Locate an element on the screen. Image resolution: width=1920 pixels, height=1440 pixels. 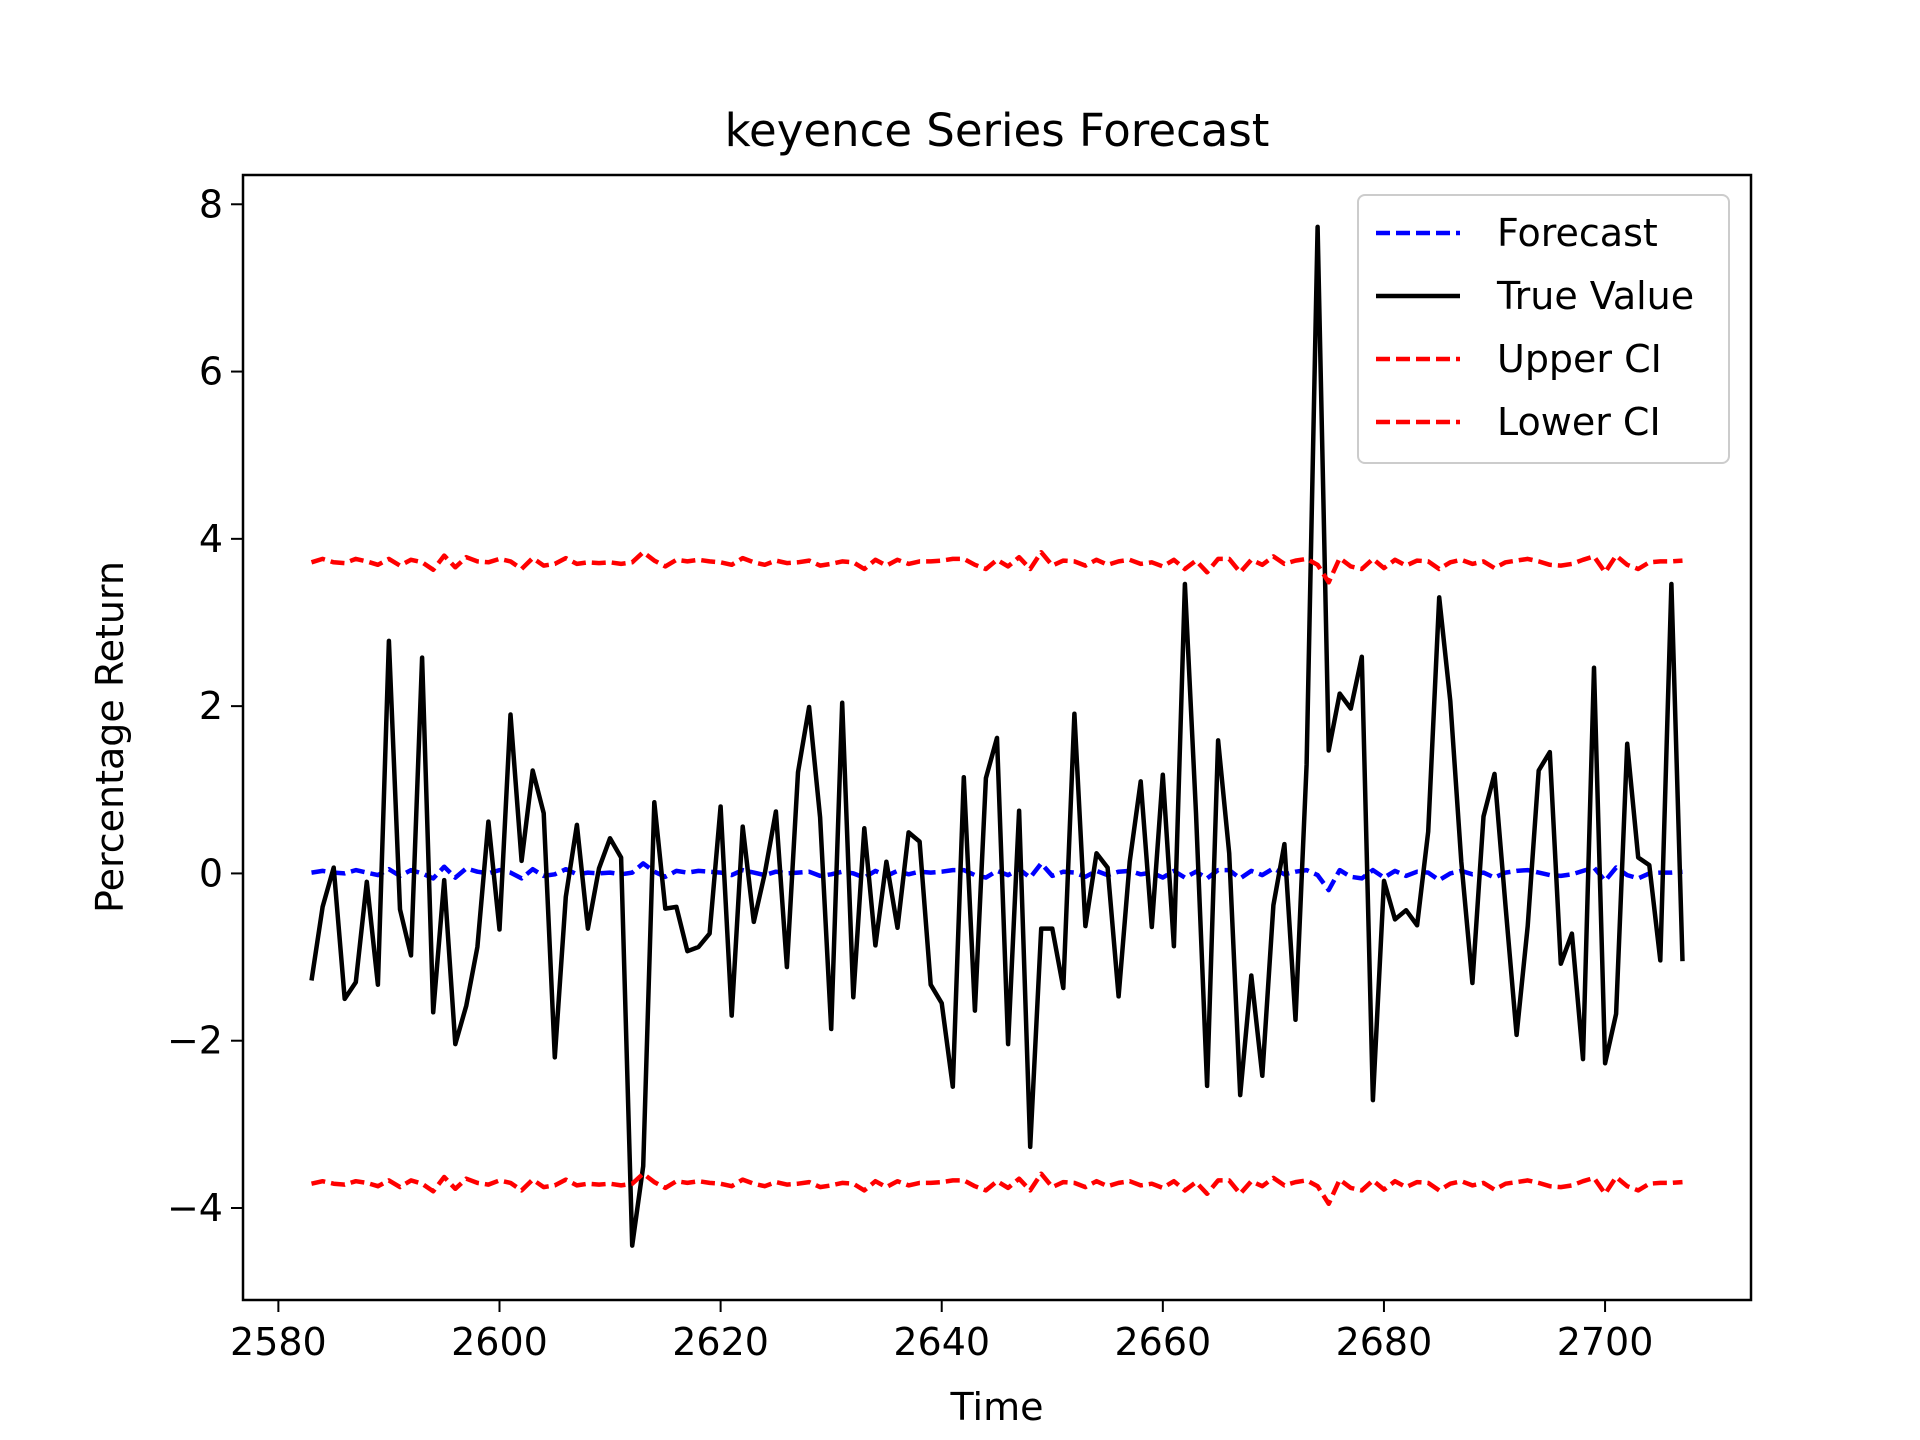
x-tick-label: 2660 is located at coordinates (1162, 1342).